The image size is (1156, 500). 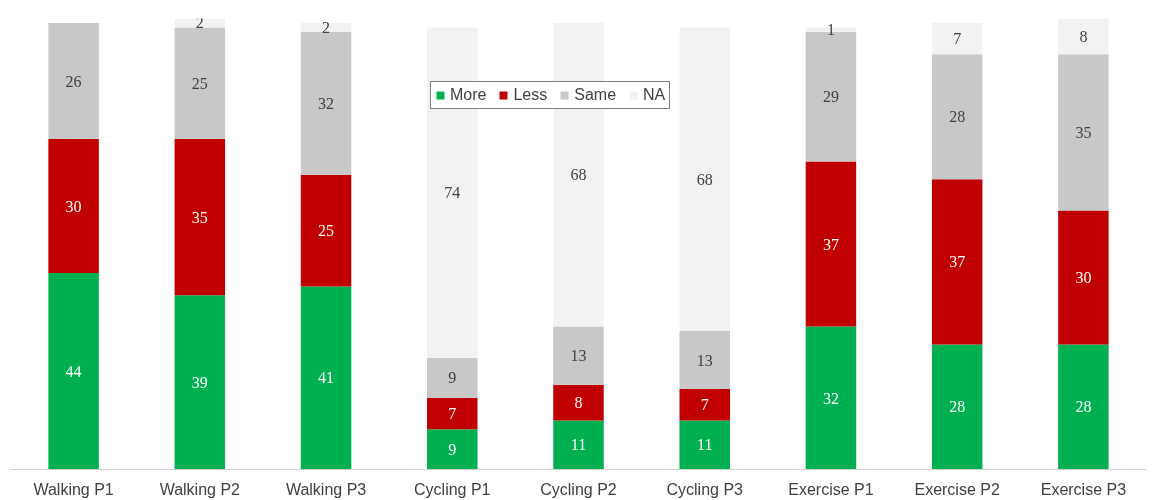 I want to click on x-tick-label: Exercise P1, so click(x=831, y=489).